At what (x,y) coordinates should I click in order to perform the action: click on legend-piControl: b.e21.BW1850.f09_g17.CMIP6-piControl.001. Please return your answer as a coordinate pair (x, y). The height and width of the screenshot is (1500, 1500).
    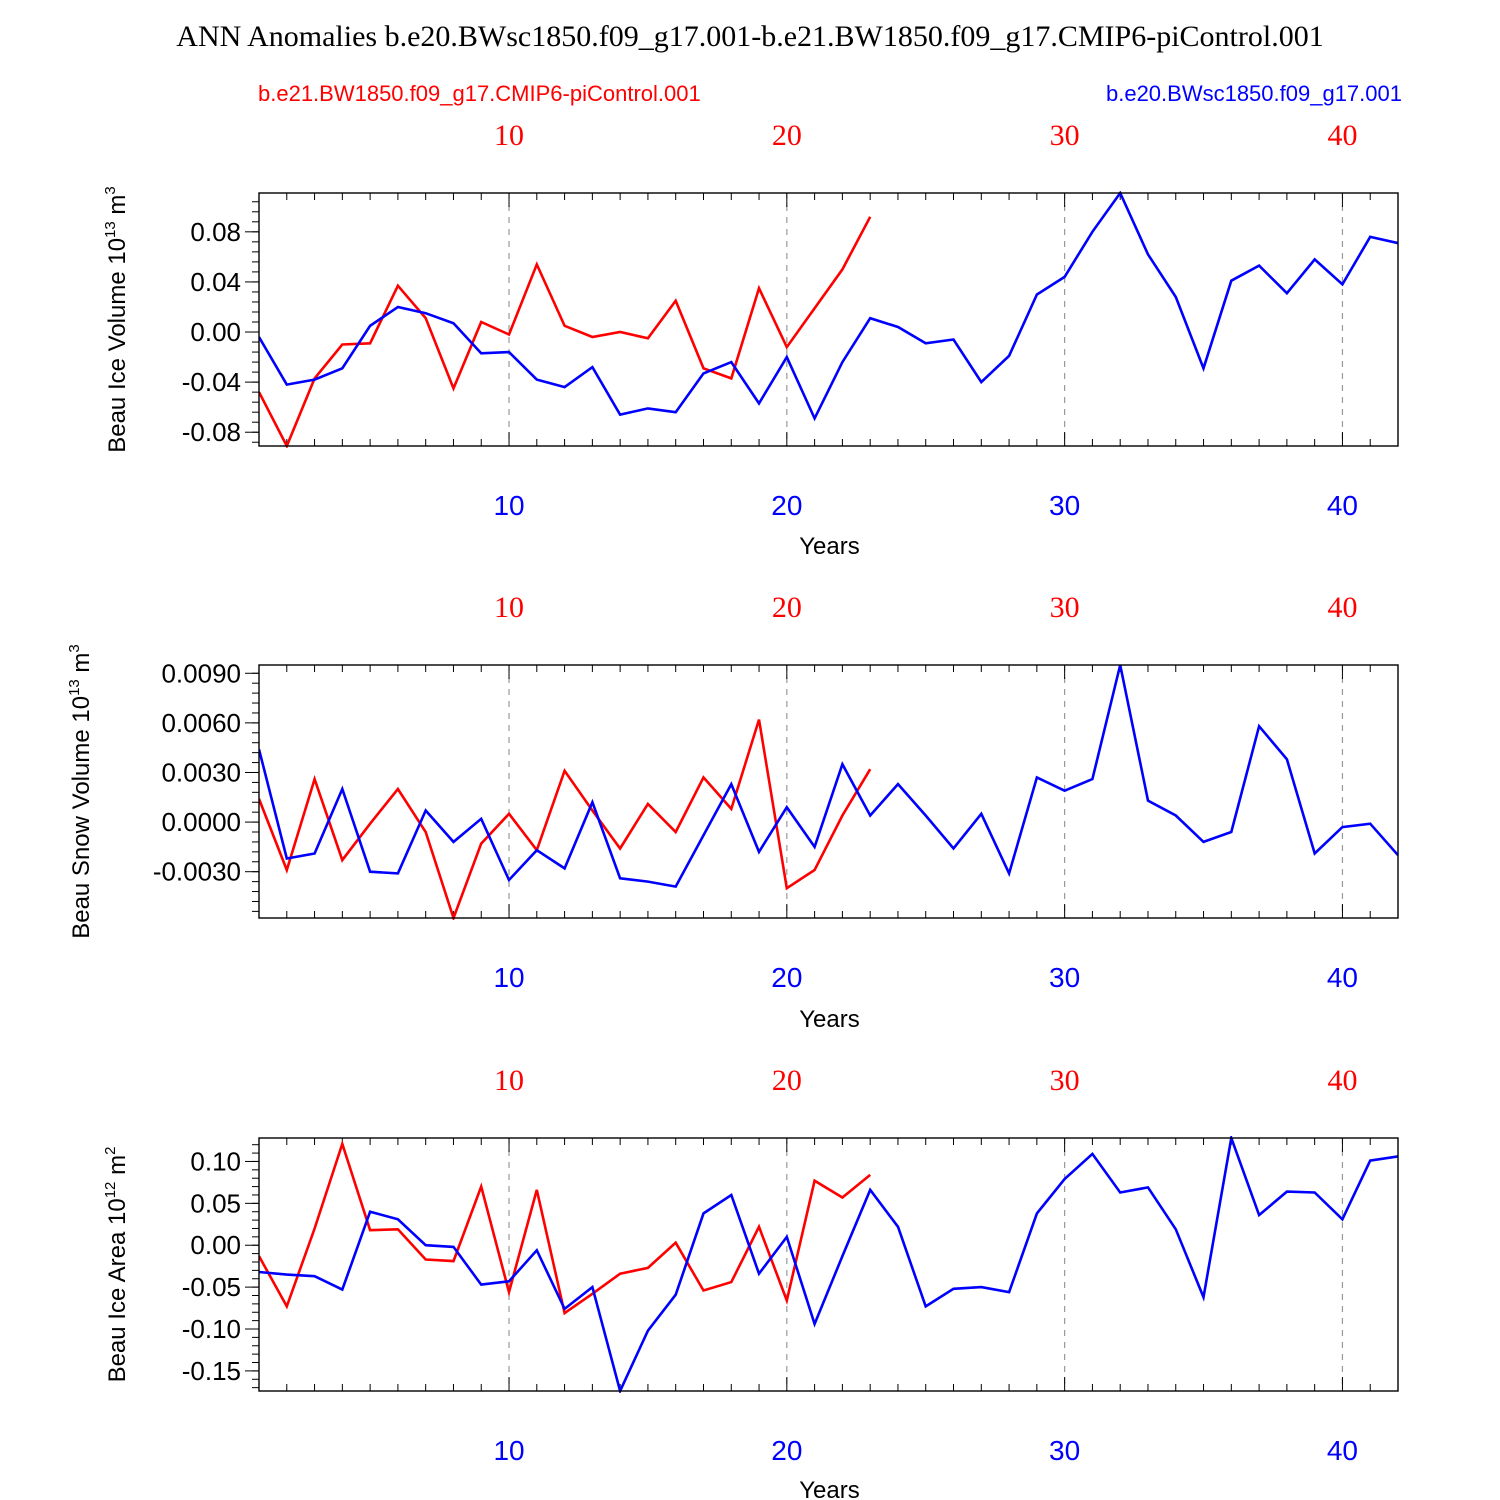
    Looking at the image, I should click on (479, 93).